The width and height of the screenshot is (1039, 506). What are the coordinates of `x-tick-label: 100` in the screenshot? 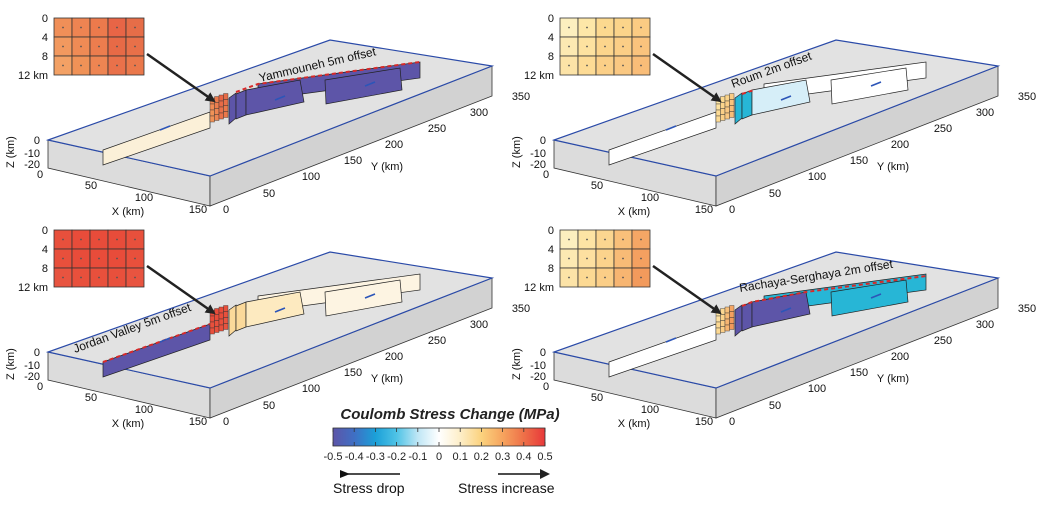 It's located at (144, 410).